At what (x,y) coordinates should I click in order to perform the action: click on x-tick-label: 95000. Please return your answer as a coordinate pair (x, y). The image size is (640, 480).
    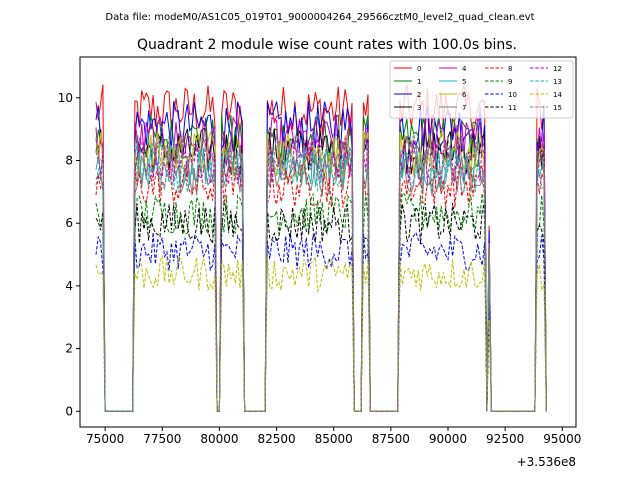
    Looking at the image, I should click on (562, 439).